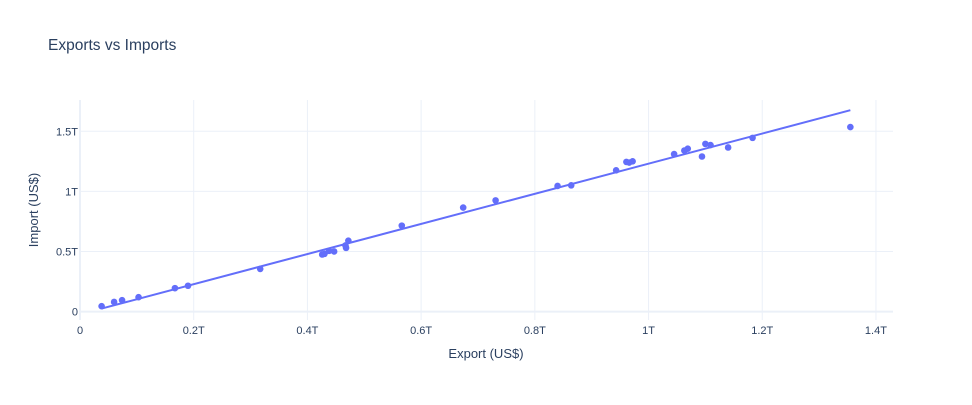 The width and height of the screenshot is (972, 405). I want to click on x-tick-label: 1.4T, so click(876, 331).